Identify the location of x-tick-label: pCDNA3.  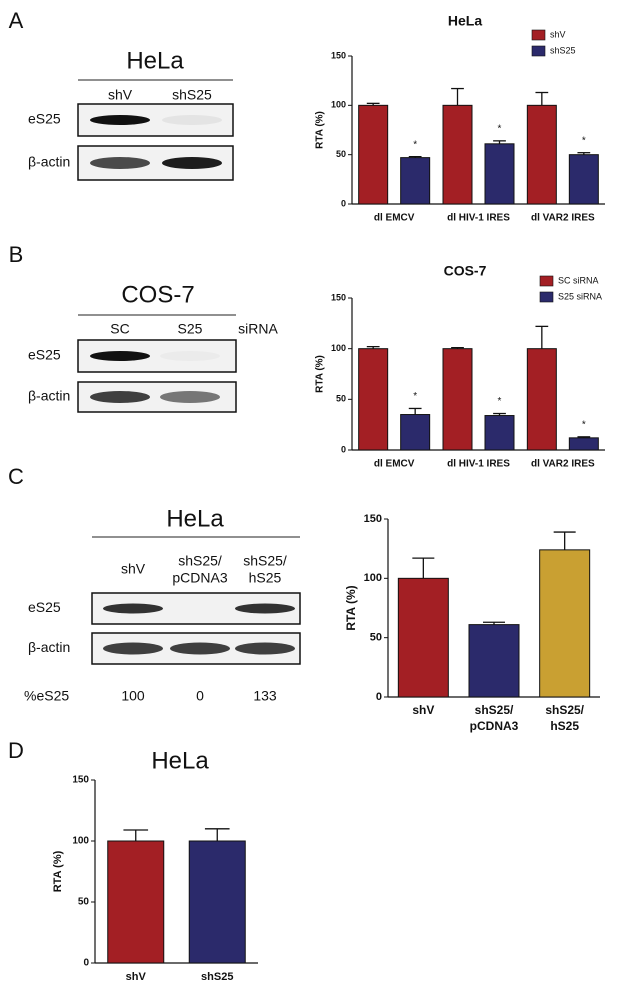
(494, 726).